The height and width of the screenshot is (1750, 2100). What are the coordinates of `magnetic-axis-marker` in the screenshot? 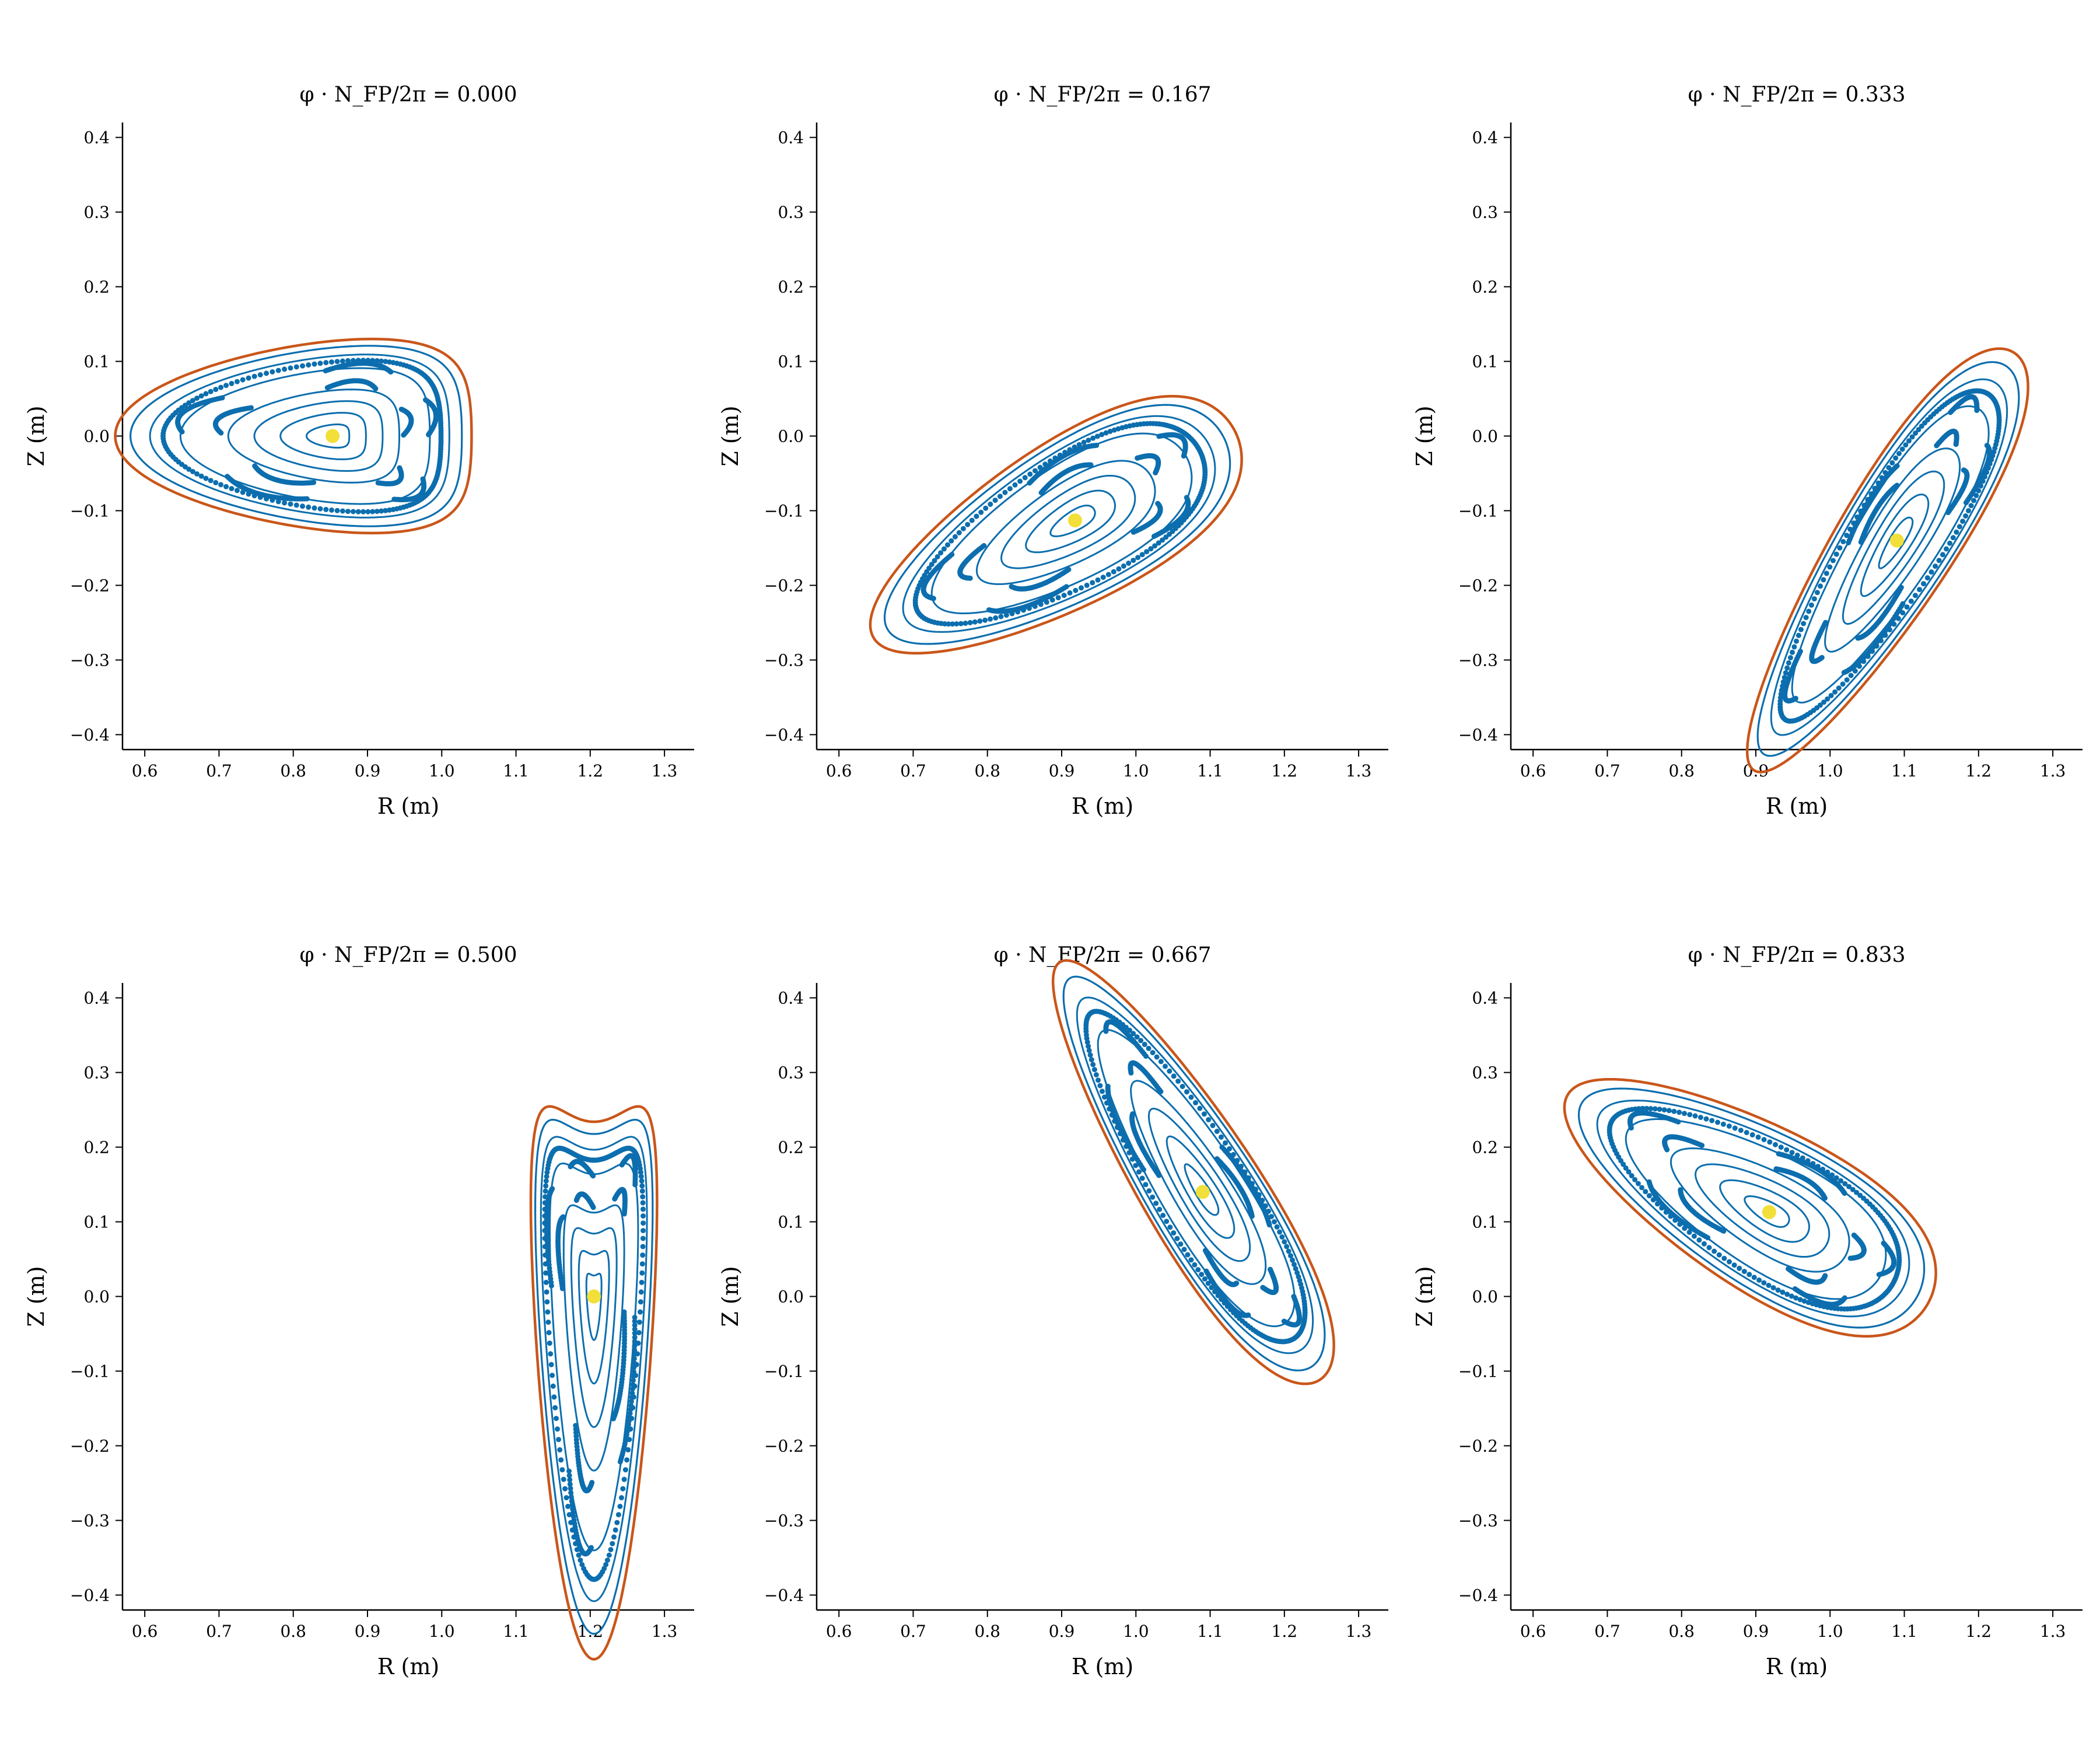 It's located at (1896, 540).